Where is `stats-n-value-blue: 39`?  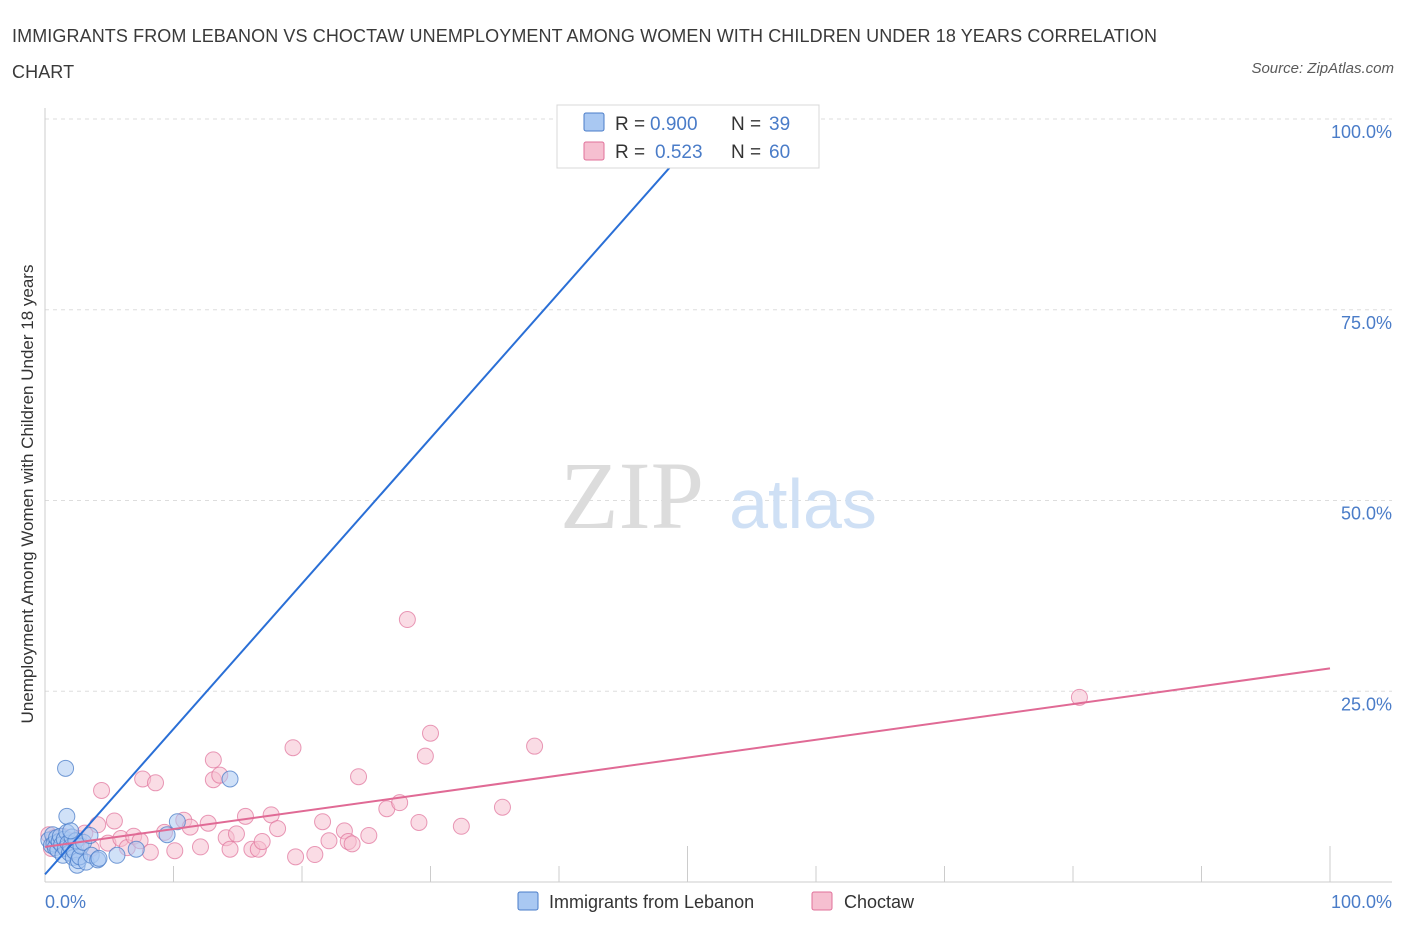
stats-n-value-blue: 39 is located at coordinates (779, 124).